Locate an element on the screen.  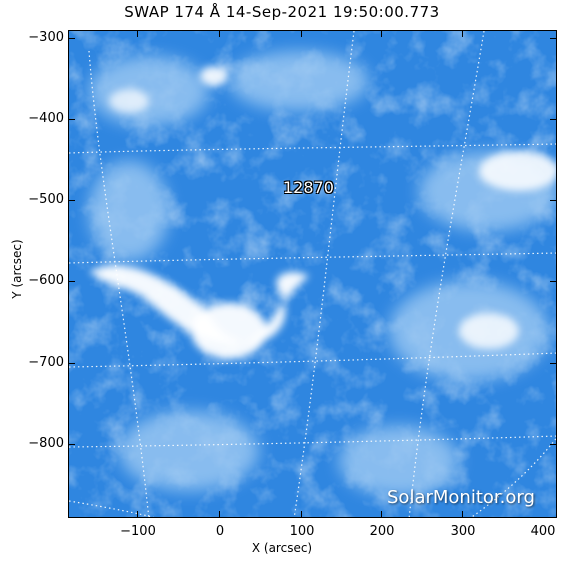
y-tick-label: −400 is located at coordinates (46, 118).